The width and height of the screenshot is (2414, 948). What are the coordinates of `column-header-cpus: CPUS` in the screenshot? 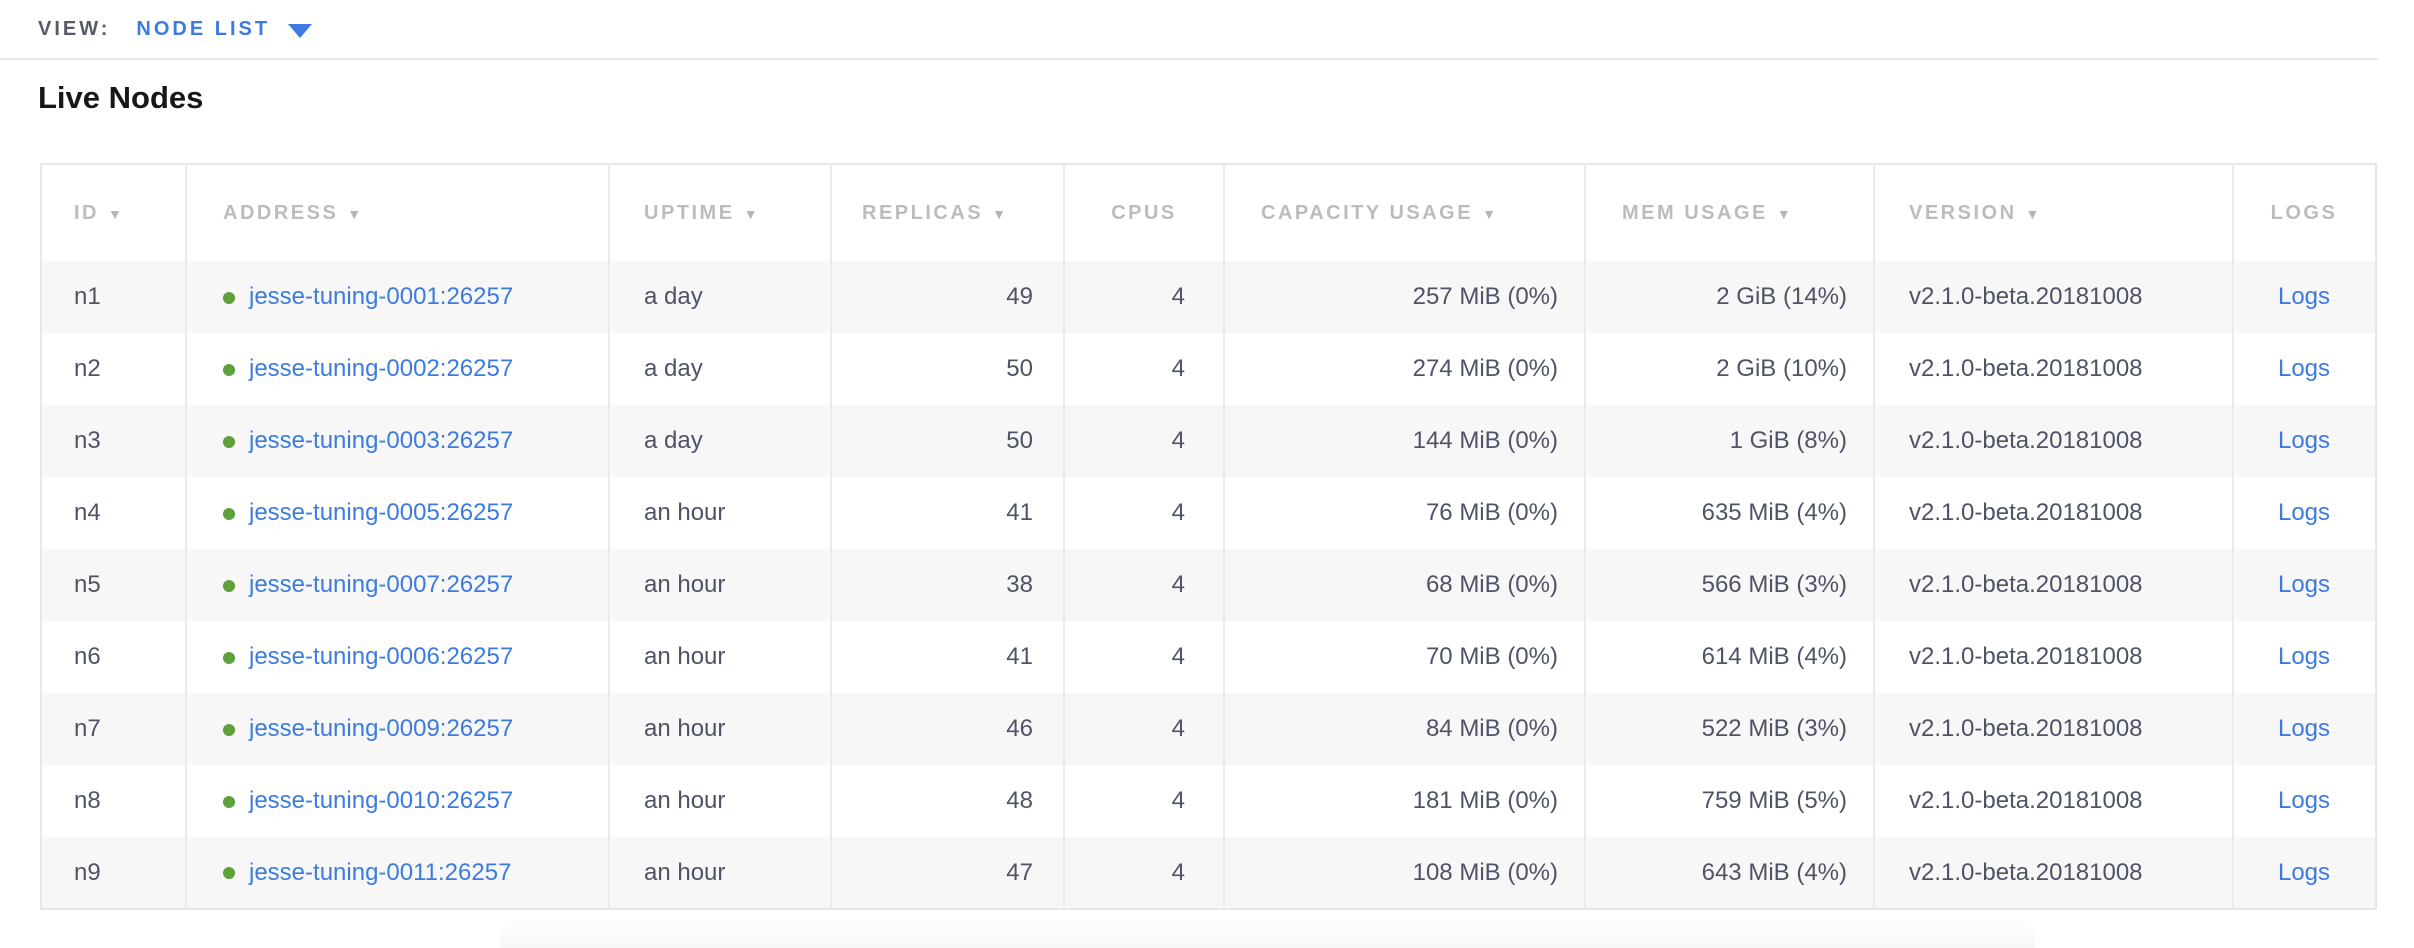 It's located at (1144, 212).